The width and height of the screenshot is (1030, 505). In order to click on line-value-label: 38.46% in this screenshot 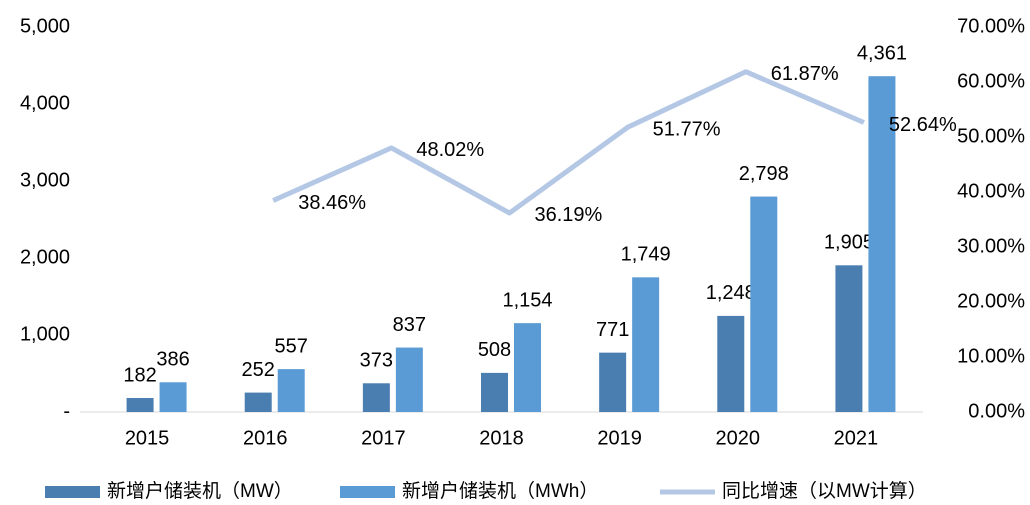, I will do `click(332, 203)`.